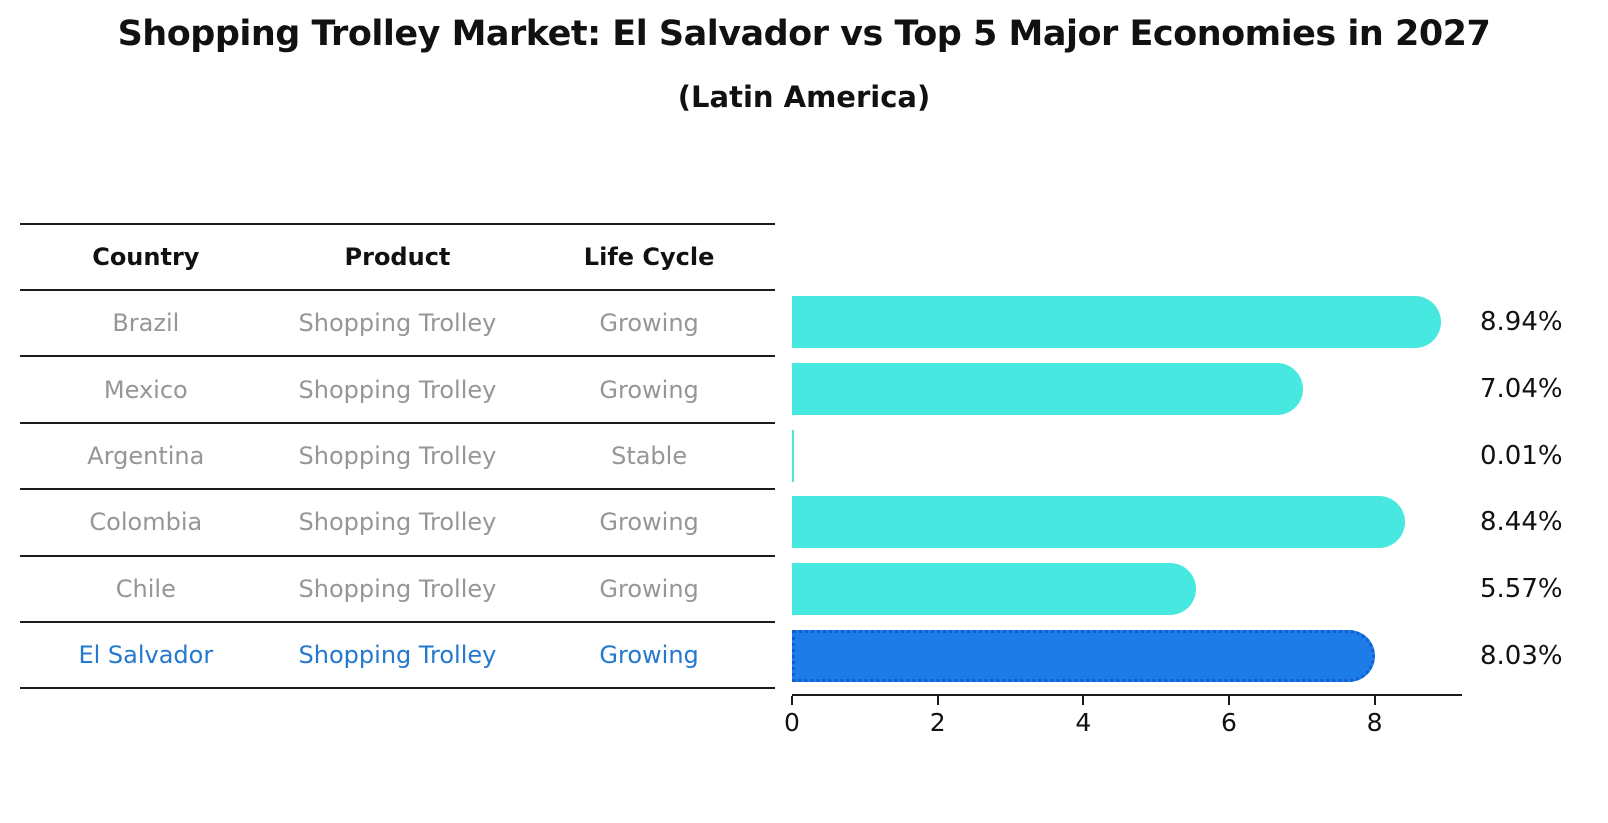 This screenshot has height=823, width=1608. I want to click on bar-mexico, so click(1048, 389).